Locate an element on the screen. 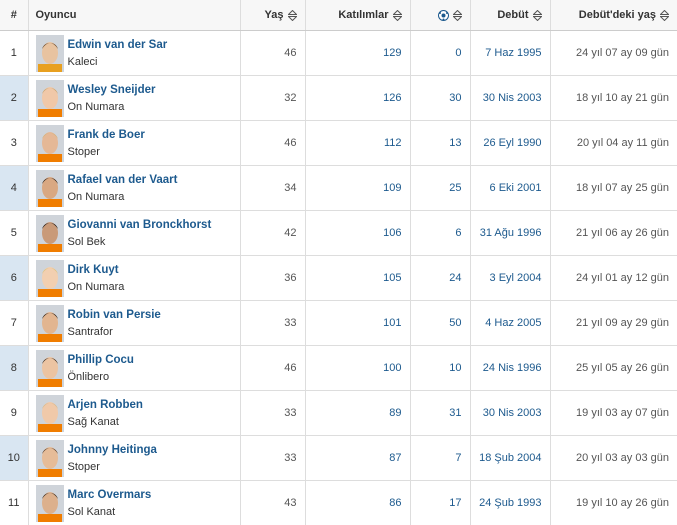 The image size is (677, 525). debut-cell: 30 Nis 2003 is located at coordinates (510, 413).